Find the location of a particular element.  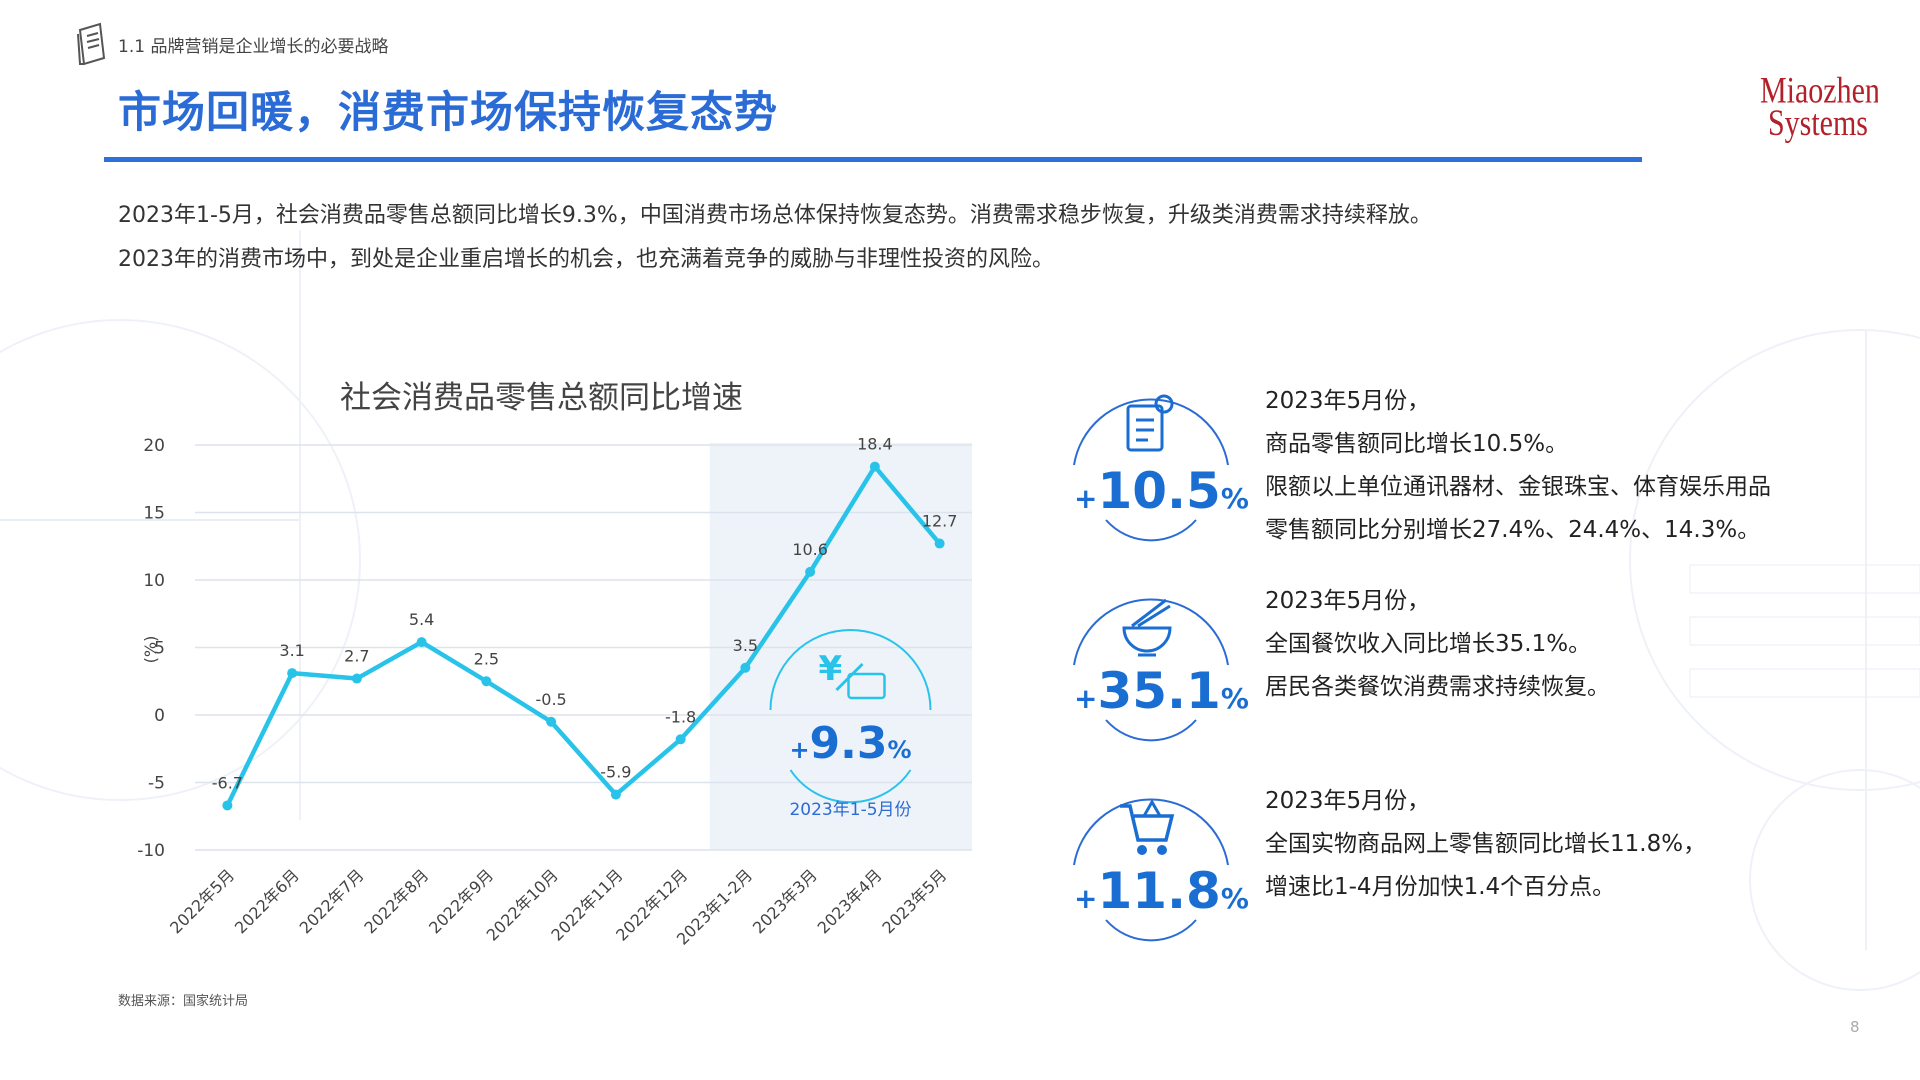

kpi-description-line: 居民各类餐饮消费需求持续恢复。 is located at coordinates (1437, 687).